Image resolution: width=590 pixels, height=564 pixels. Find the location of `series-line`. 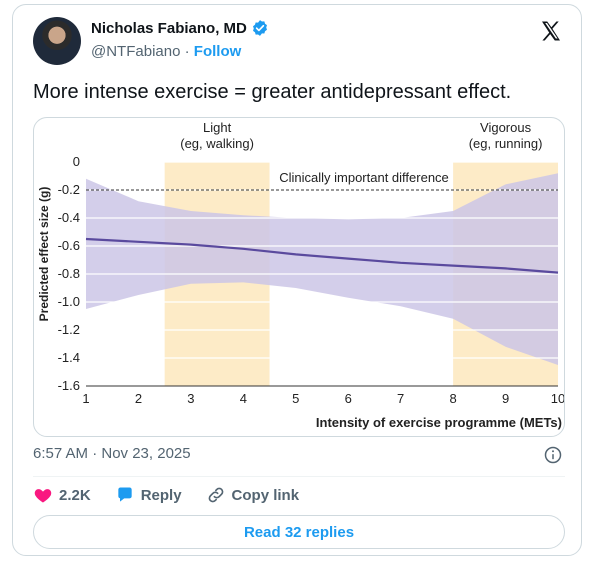

series-line is located at coordinates (322, 255).